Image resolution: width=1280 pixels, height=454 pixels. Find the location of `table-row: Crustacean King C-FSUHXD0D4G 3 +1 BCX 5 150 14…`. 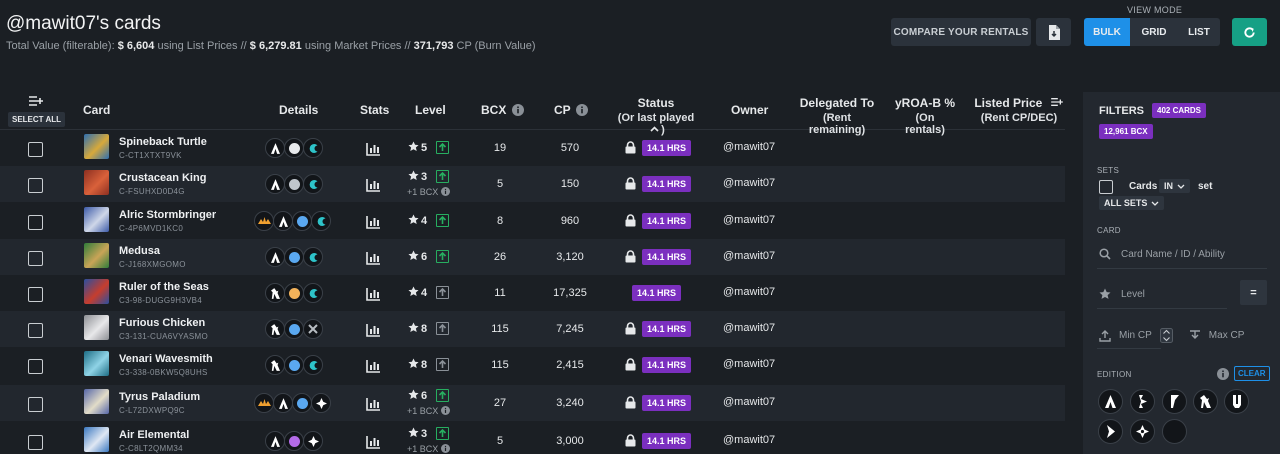

table-row: Crustacean King C-FSUHXD0D4G 3 +1 BCX 5 150 14… is located at coordinates (532, 184).